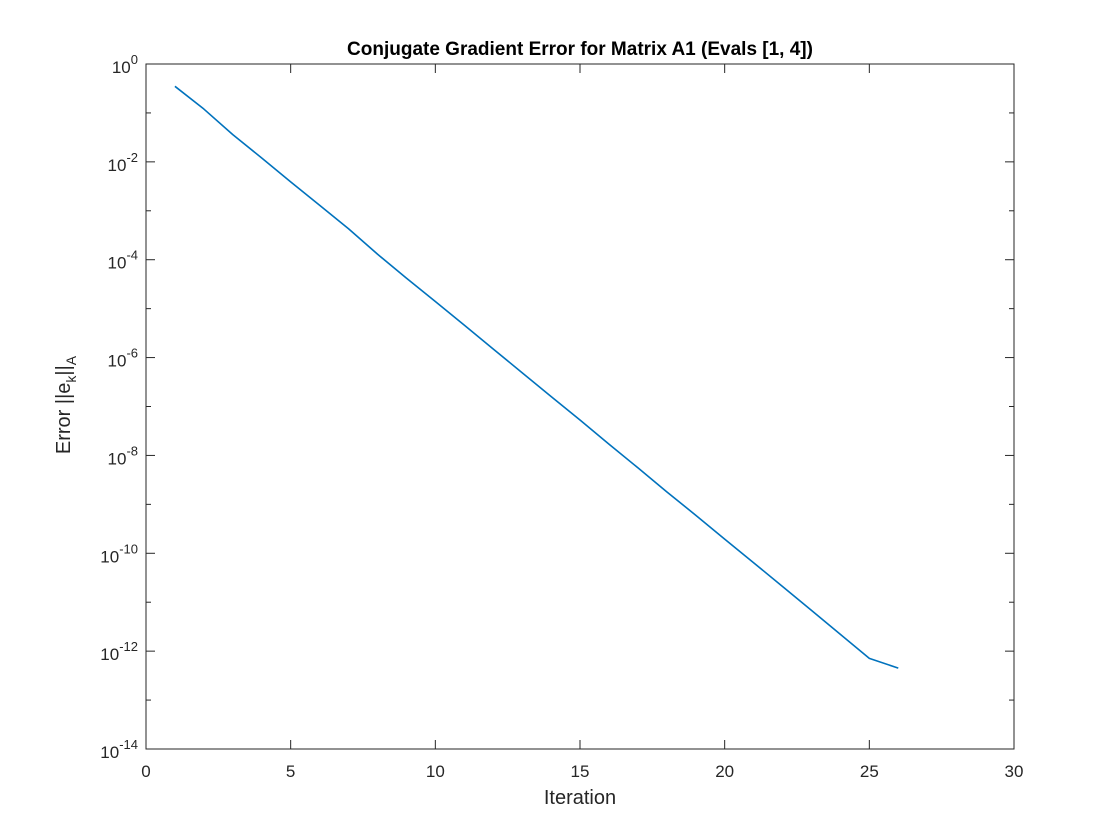 The width and height of the screenshot is (1120, 840). Describe the element at coordinates (123, 455) in the screenshot. I see `y-tick-label--8: 10⁻⁸` at that location.